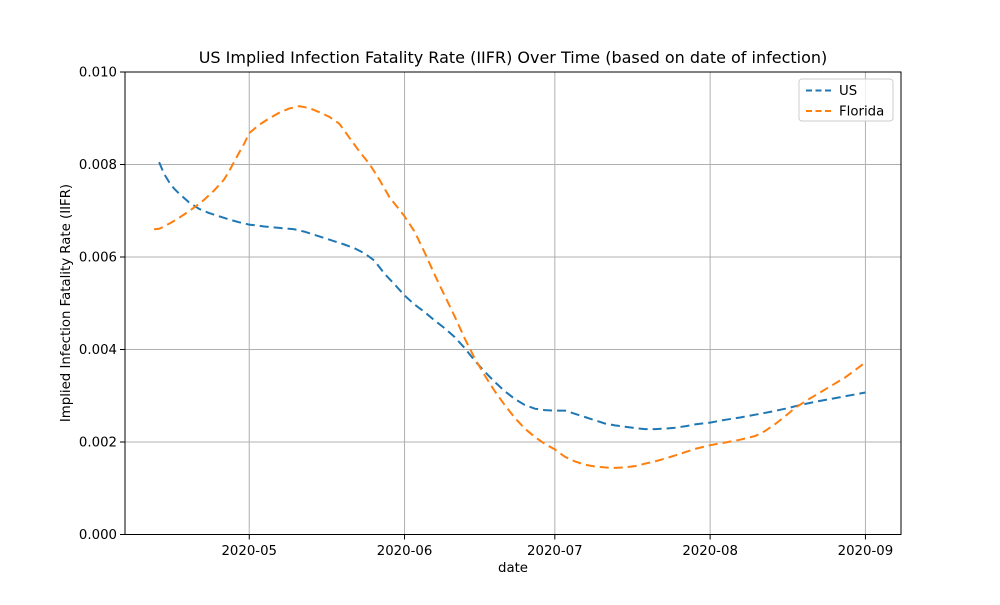  What do you see at coordinates (66, 303) in the screenshot?
I see `y-axis-label: Implied Infection Fatality Rate (IIFR)` at bounding box center [66, 303].